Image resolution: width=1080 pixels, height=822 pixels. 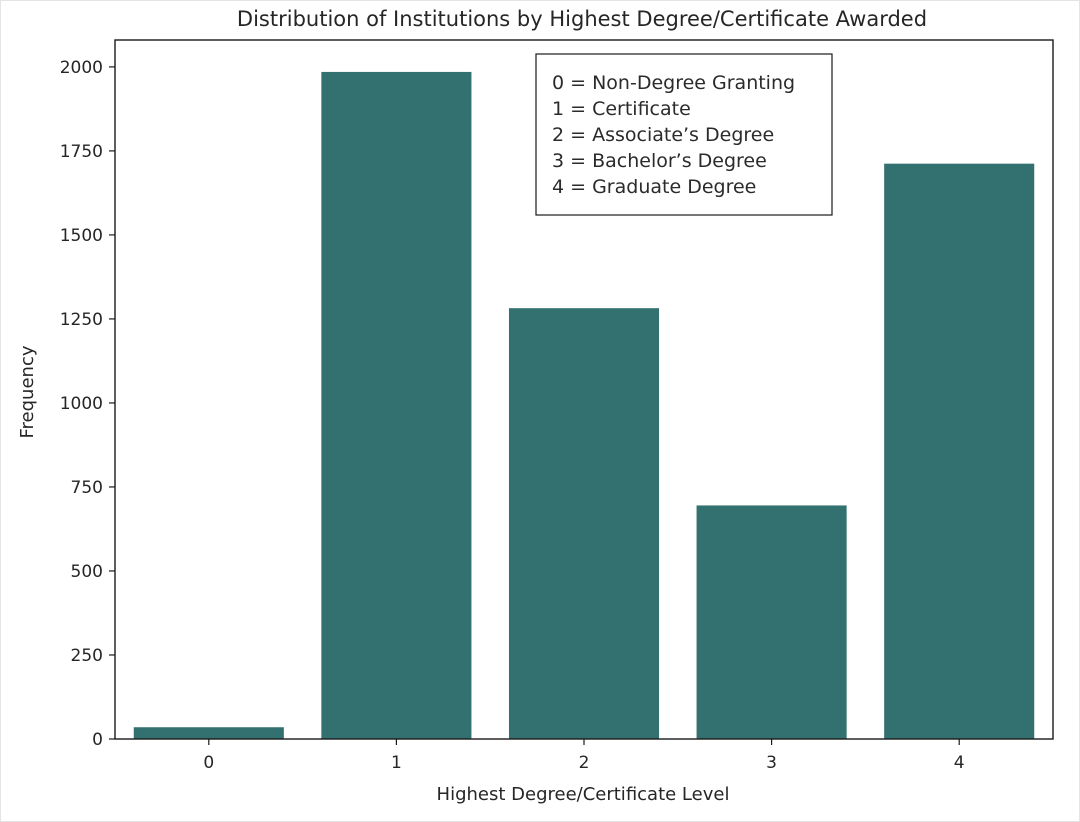 I want to click on annotation-line: 2 = Associate’s Degree, so click(x=663, y=135).